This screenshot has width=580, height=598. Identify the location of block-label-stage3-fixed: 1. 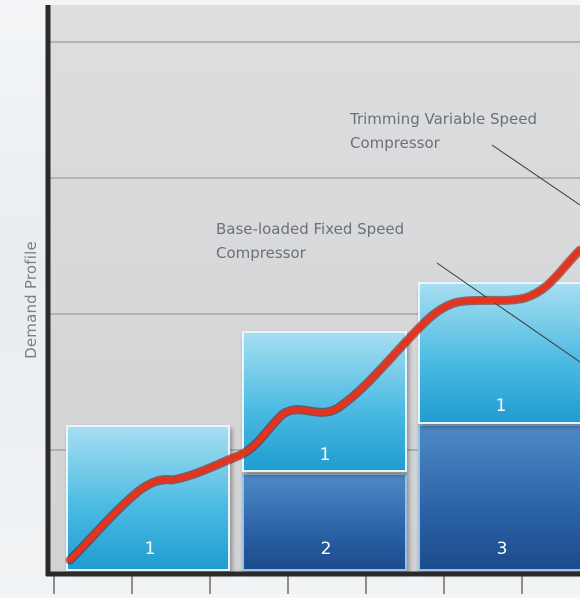
(501, 406).